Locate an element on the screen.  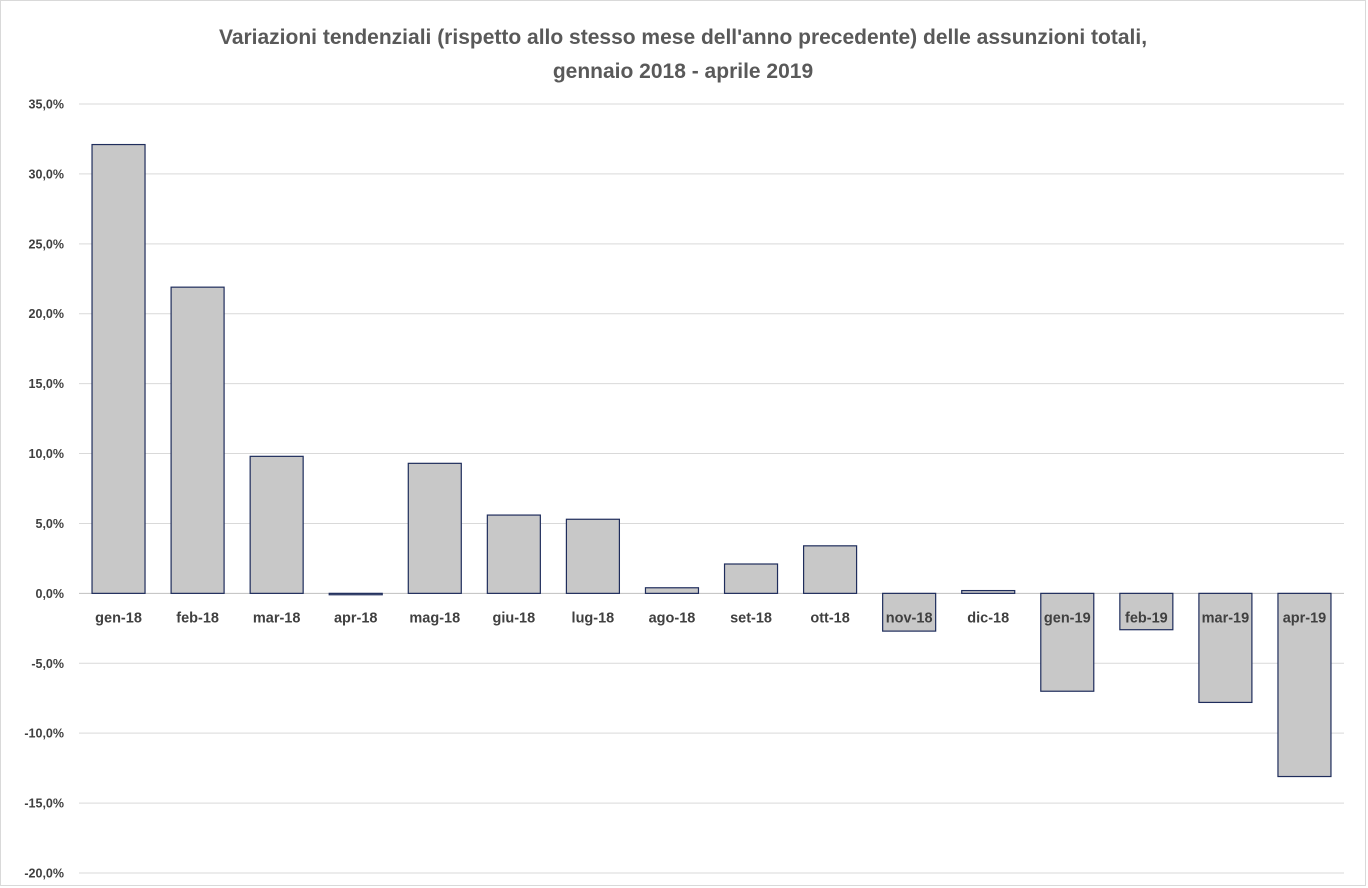
y-tick-label: 0,0% is located at coordinates (50, 594).